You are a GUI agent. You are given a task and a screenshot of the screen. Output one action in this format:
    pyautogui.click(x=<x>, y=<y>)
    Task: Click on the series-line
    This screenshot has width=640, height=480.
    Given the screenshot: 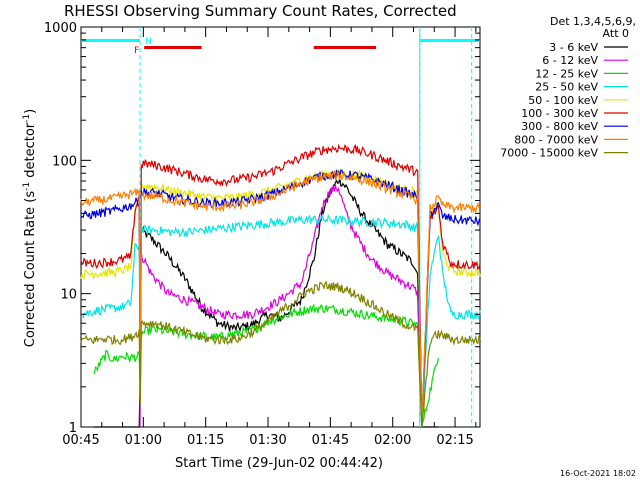 What is the action you would take?
    pyautogui.click(x=266, y=365)
    